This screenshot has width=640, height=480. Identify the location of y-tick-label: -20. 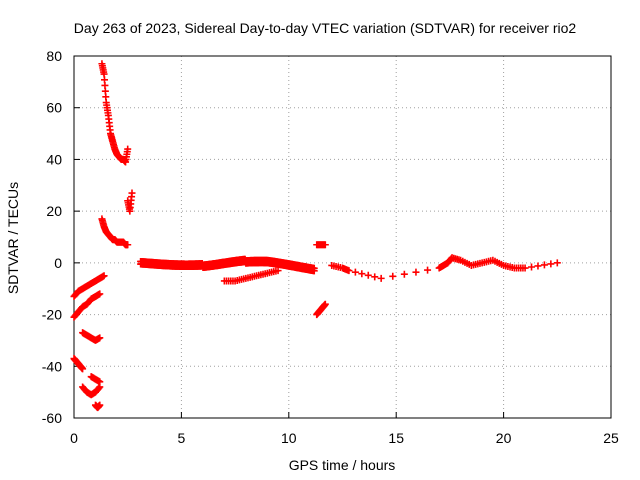
(52, 315).